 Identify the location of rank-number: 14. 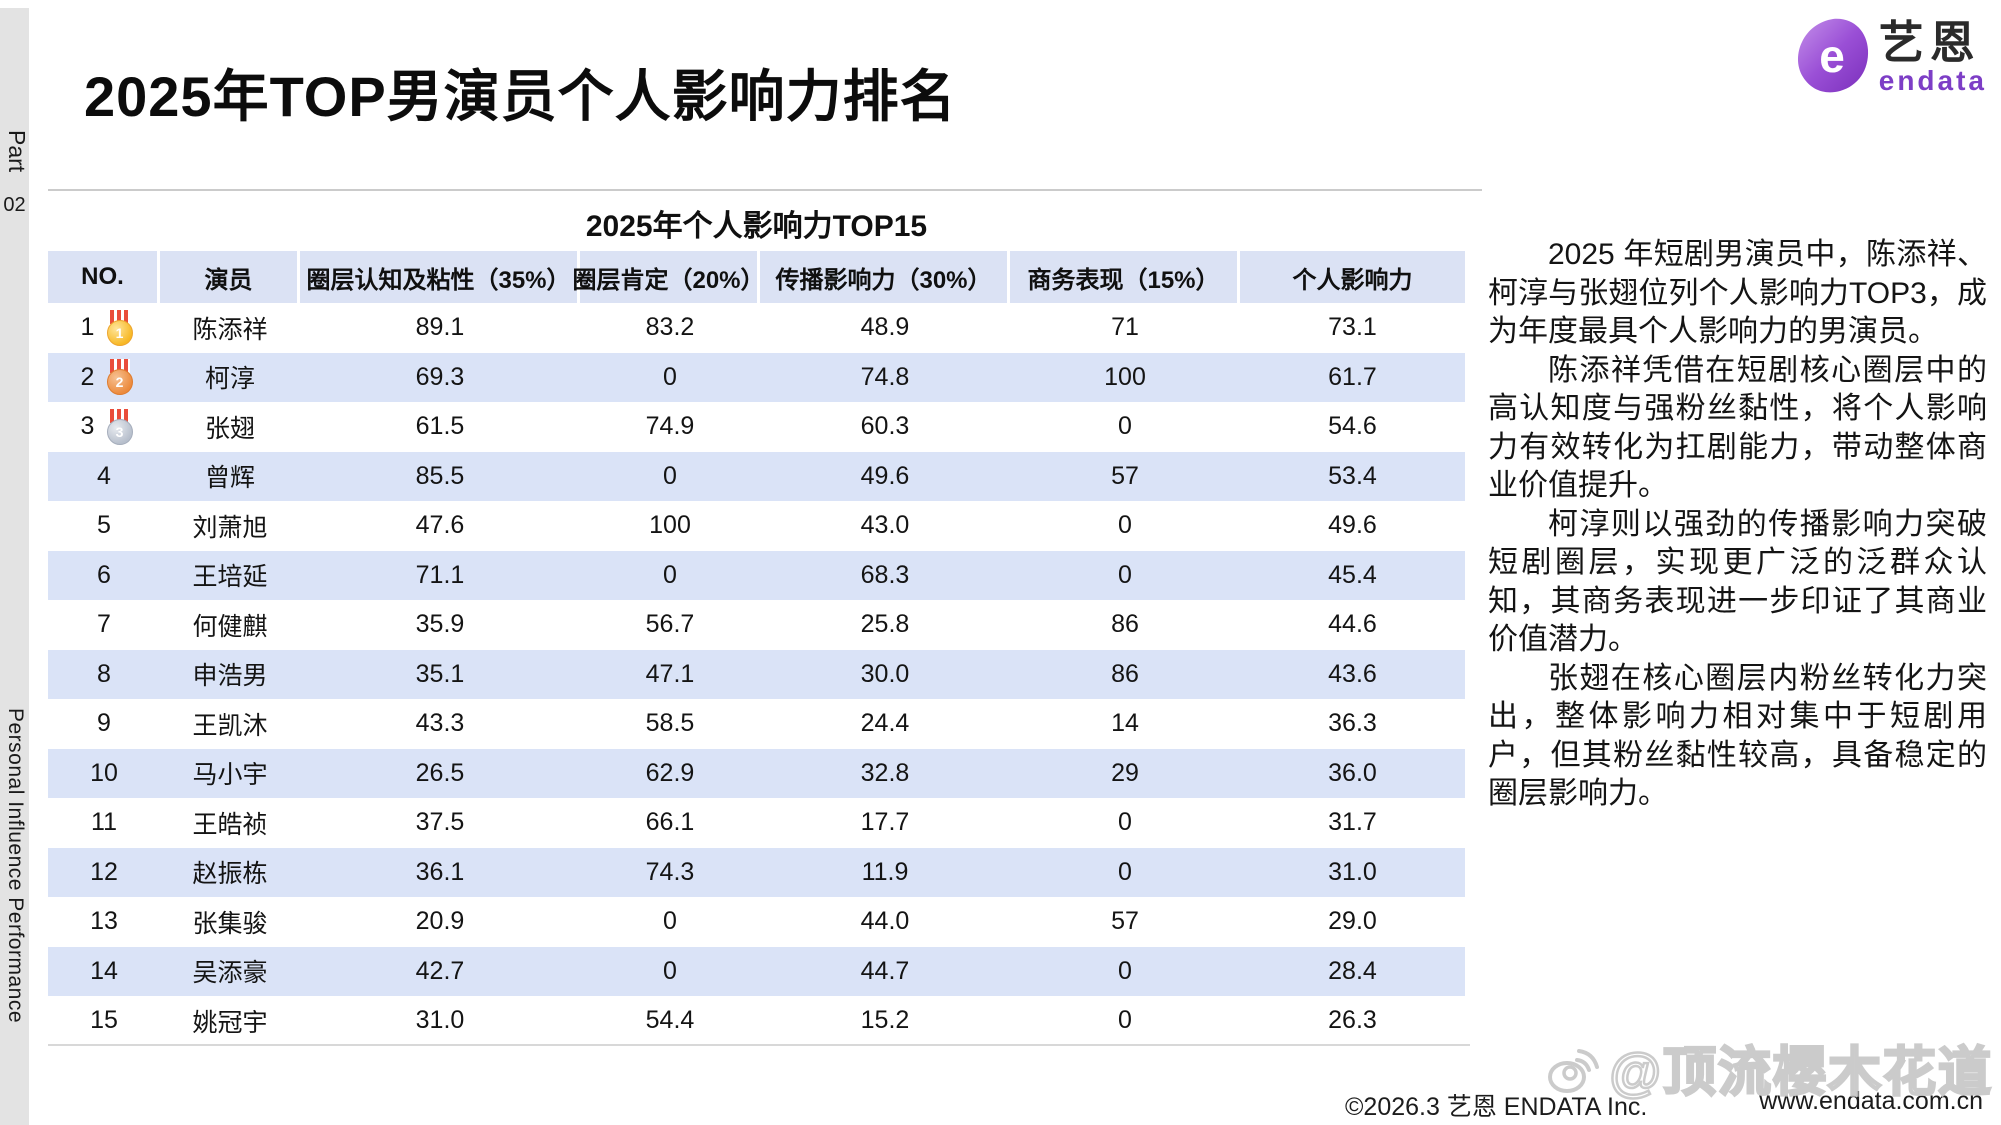
(104, 970).